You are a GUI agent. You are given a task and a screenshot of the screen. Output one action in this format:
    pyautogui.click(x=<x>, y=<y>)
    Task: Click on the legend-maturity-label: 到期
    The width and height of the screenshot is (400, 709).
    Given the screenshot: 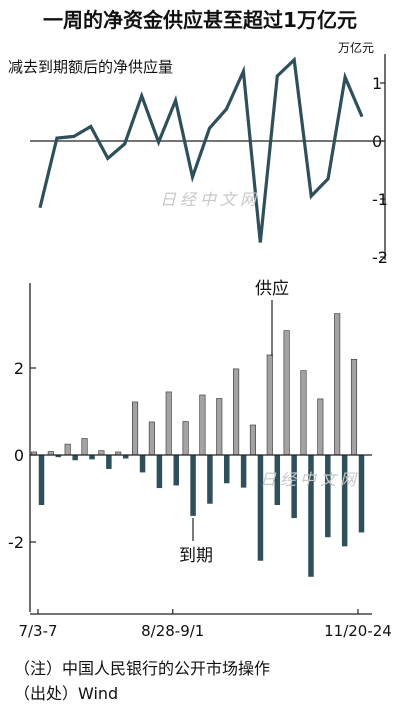 What is the action you would take?
    pyautogui.click(x=196, y=556)
    